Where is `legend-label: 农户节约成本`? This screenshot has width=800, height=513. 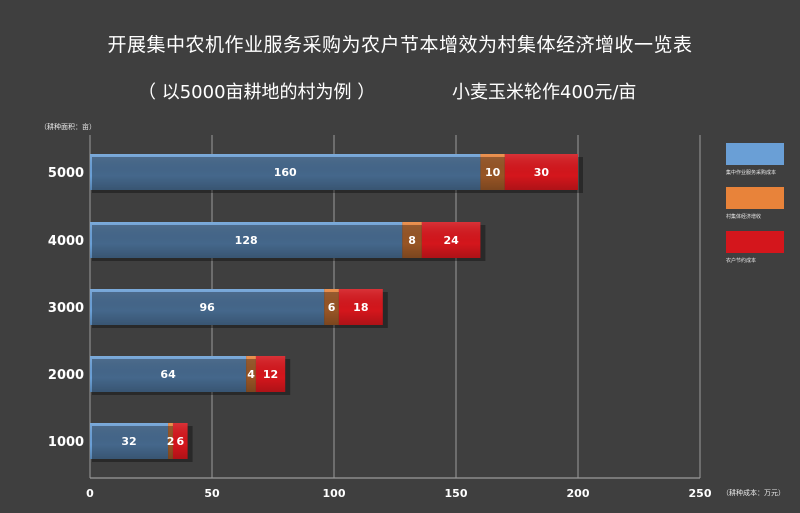
legend-label: 农户节约成本 is located at coordinates (741, 260).